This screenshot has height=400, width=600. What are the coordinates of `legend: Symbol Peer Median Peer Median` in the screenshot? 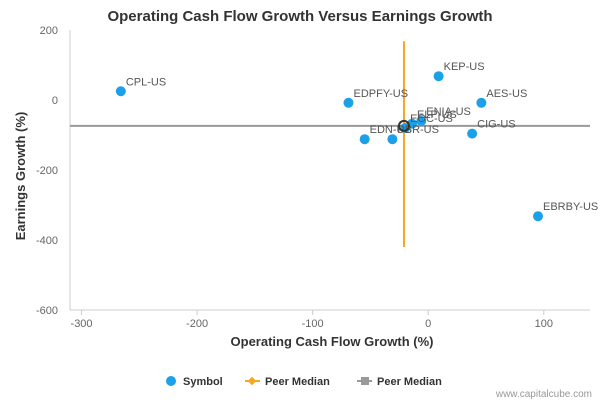 It's located at (304, 382).